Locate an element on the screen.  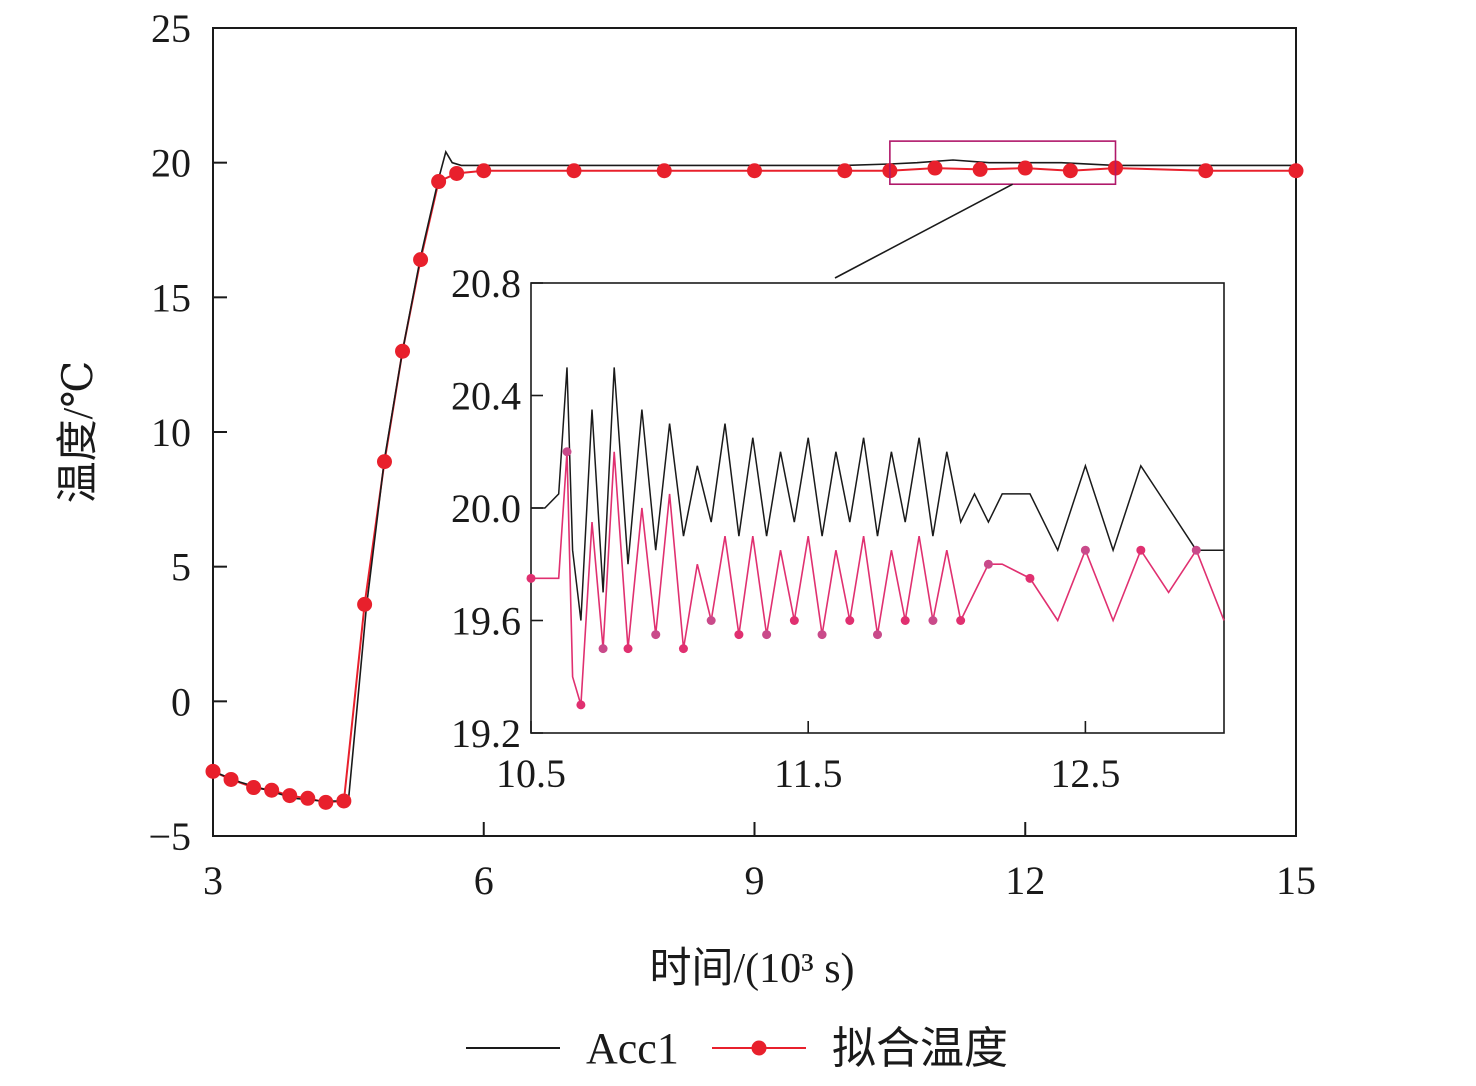
zoom-connector is located at coordinates (924, 231).